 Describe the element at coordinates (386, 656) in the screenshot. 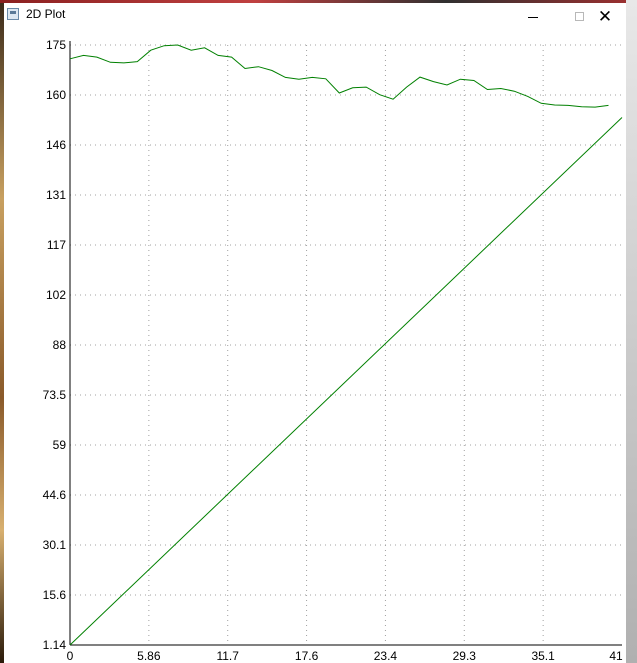

I see `x-tick-label: 23.4` at that location.